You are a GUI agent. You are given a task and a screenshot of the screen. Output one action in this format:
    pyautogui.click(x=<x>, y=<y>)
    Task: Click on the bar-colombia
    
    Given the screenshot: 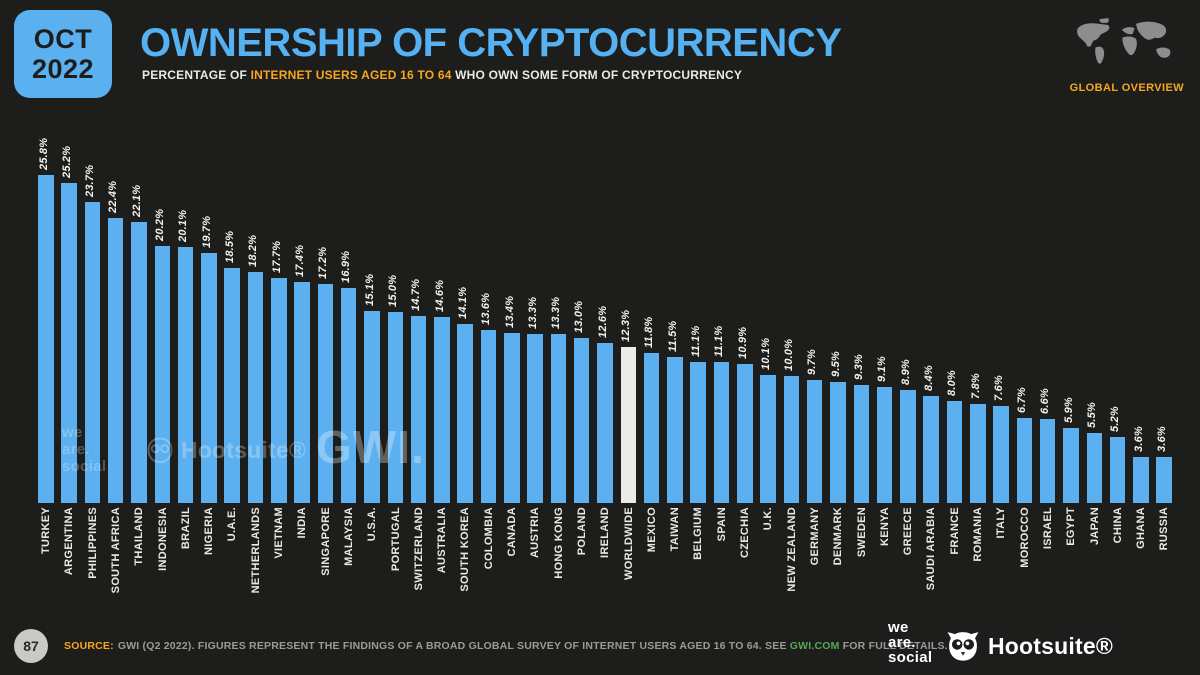 What is the action you would take?
    pyautogui.click(x=488, y=416)
    